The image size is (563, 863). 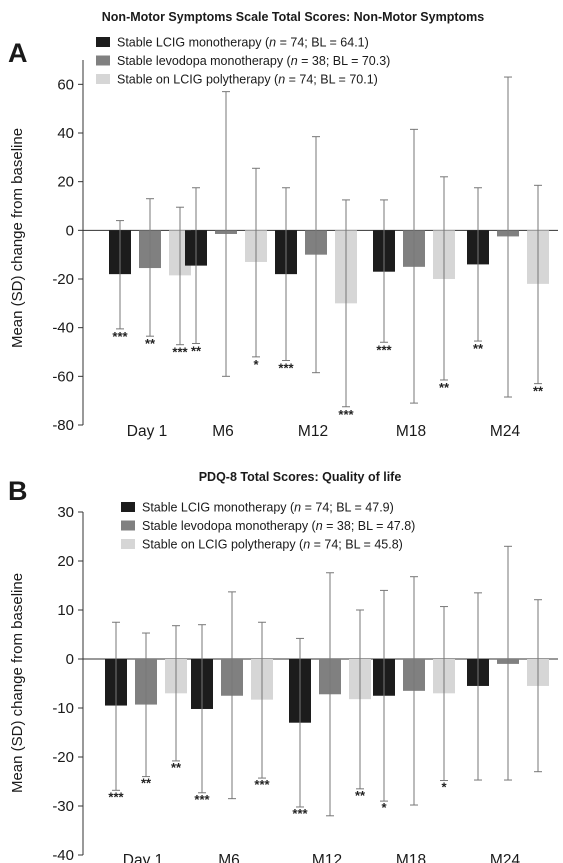 What do you see at coordinates (262, 784) in the screenshot?
I see `significance-mark-b-2-1: ***` at bounding box center [262, 784].